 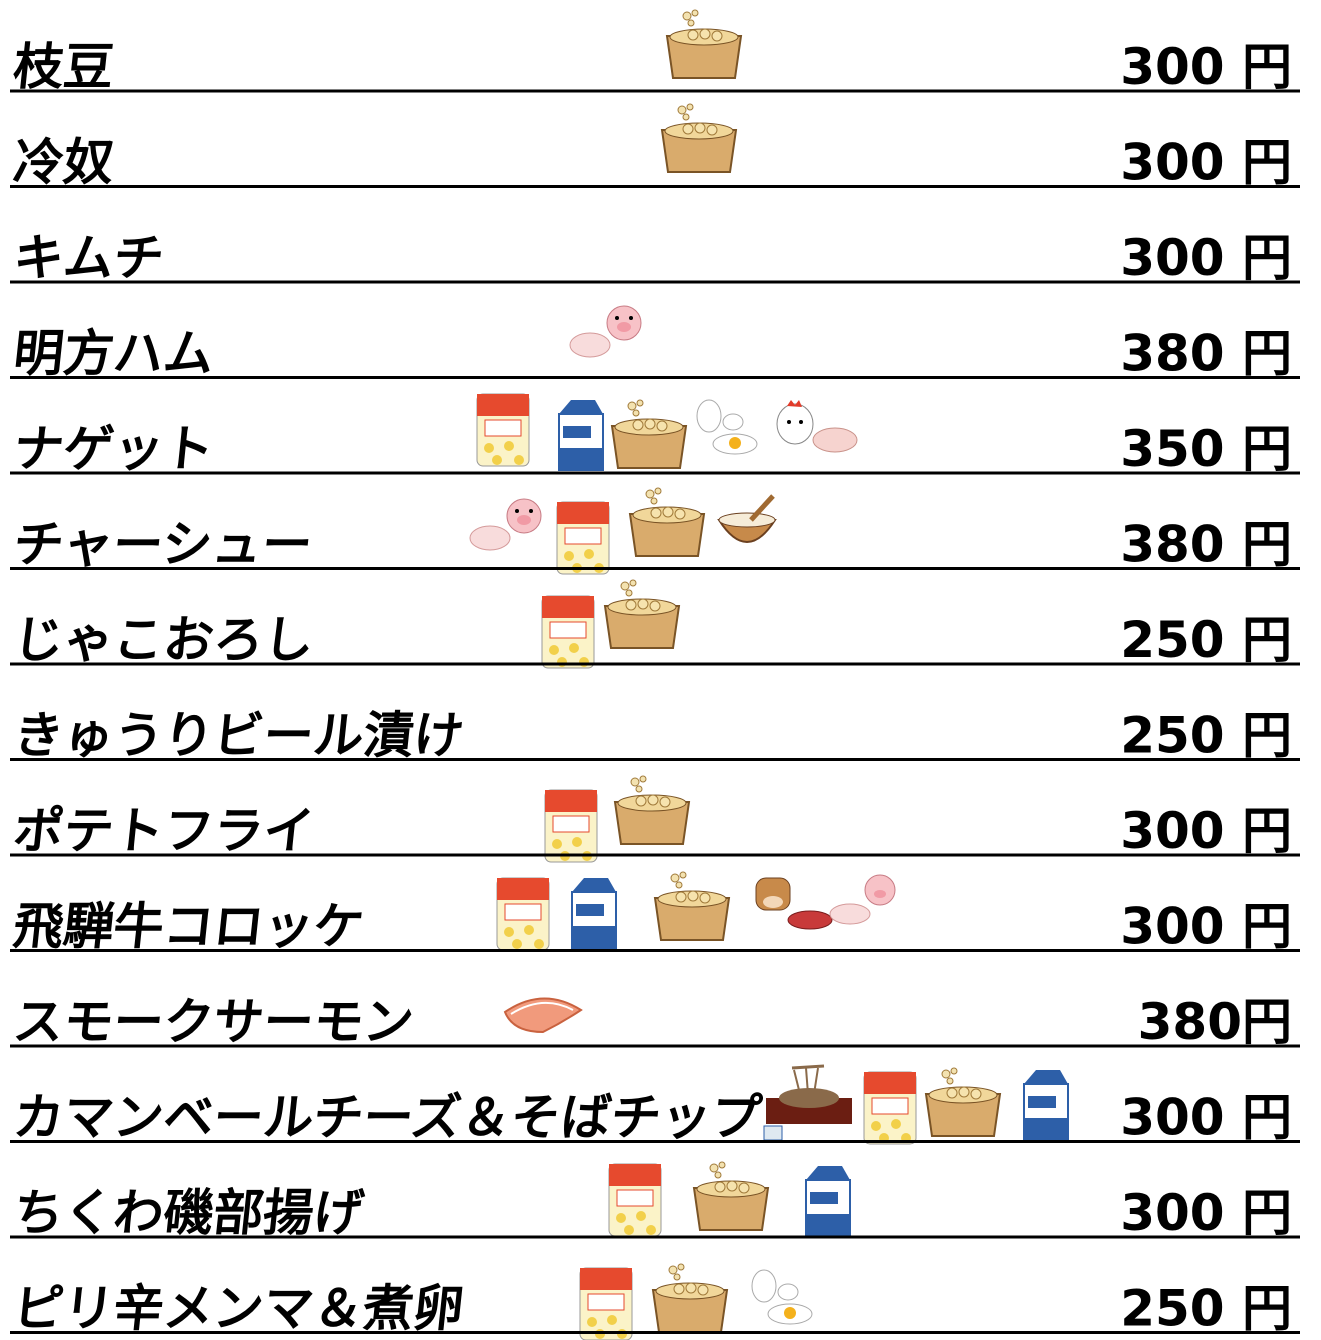 What do you see at coordinates (388, 1117) in the screenshot?
I see `item-name: カマンベールチーズ＆そばチップ` at bounding box center [388, 1117].